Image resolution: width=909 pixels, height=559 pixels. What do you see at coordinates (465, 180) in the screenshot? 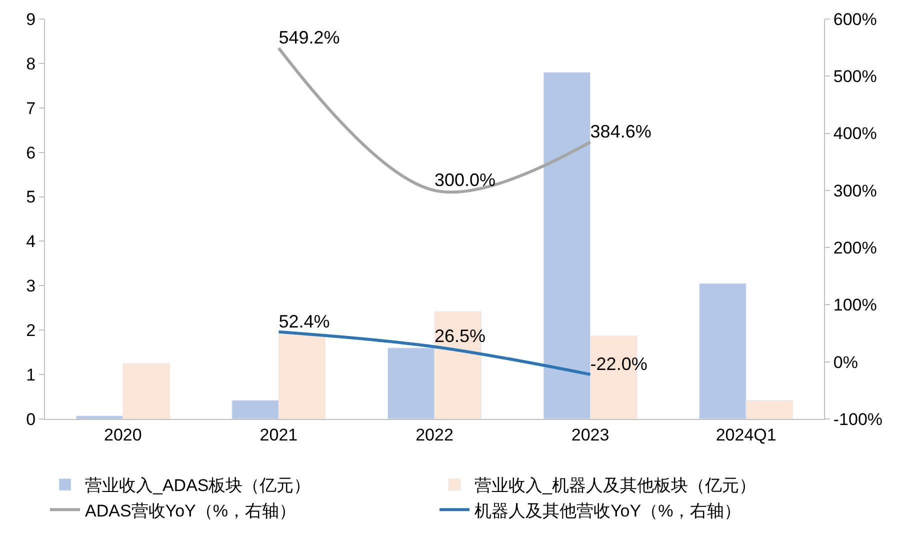
I see `data-label: 300.0%` at bounding box center [465, 180].